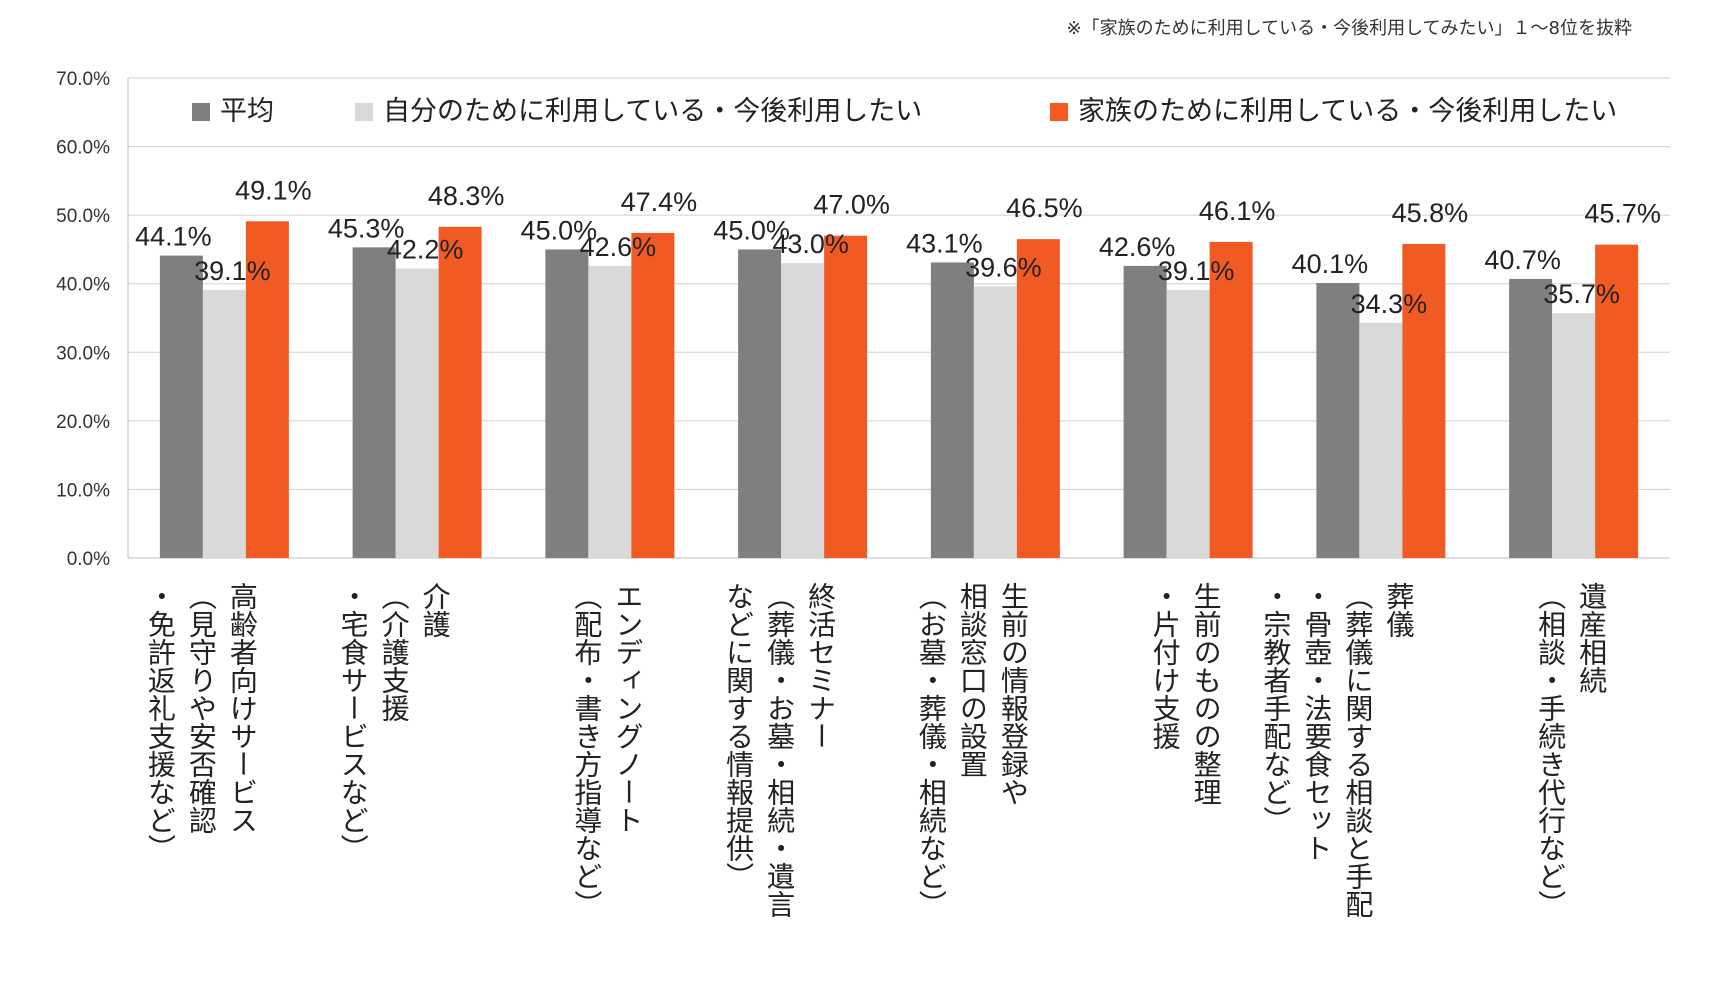 The height and width of the screenshot is (996, 1712). I want to click on x-category-label: （介護支援, so click(394, 652).